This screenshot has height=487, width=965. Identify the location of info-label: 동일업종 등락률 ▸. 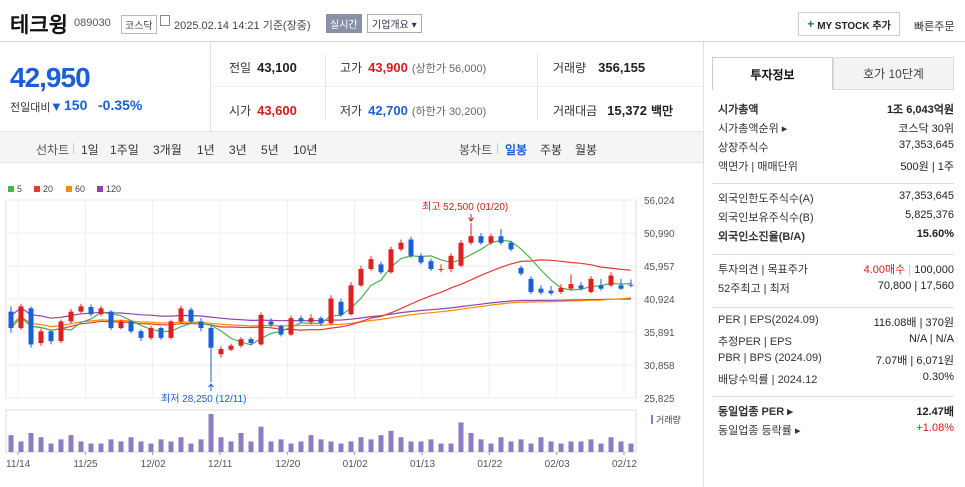
(759, 431).